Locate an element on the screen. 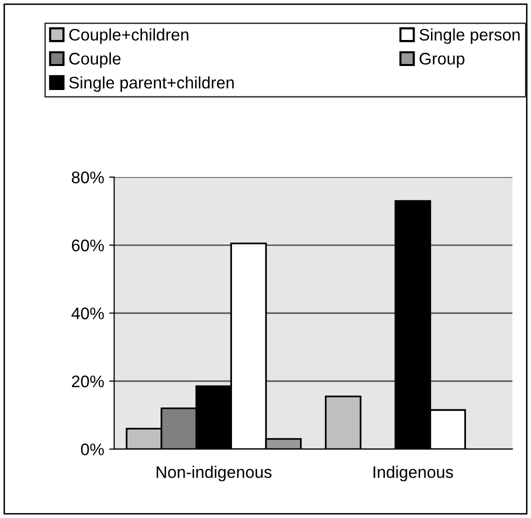 Image resolution: width=531 pixels, height=518 pixels. legend-label: Couple is located at coordinates (95, 60).